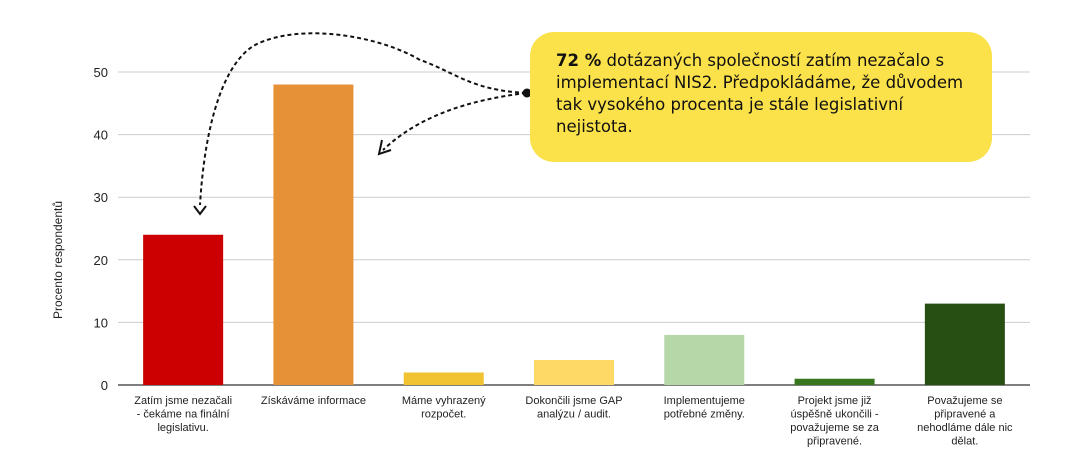 The image size is (1083, 475). Describe the element at coordinates (964, 401) in the screenshot. I see `category-label-line: Považujeme se` at that location.